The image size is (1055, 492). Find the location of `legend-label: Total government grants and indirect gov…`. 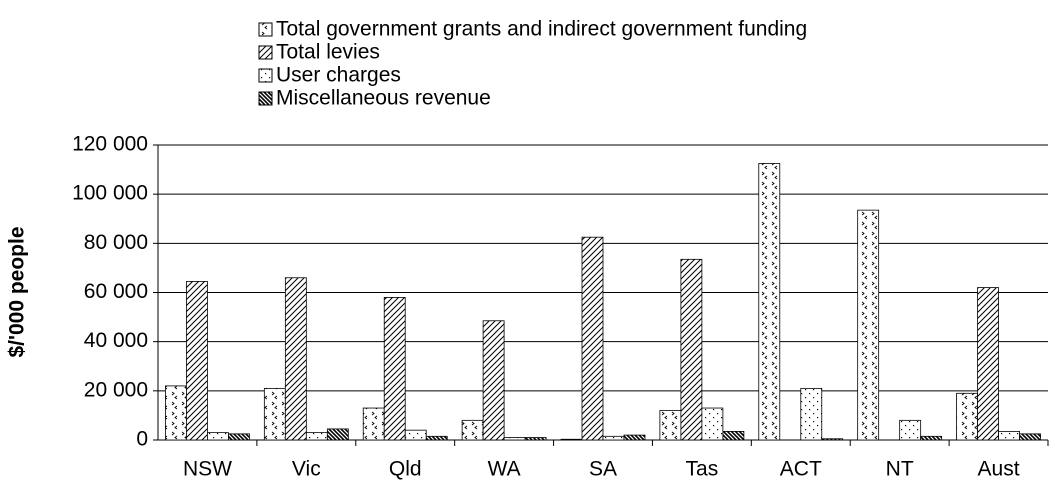

legend-label: Total government grants and indirect gov… is located at coordinates (541, 29).